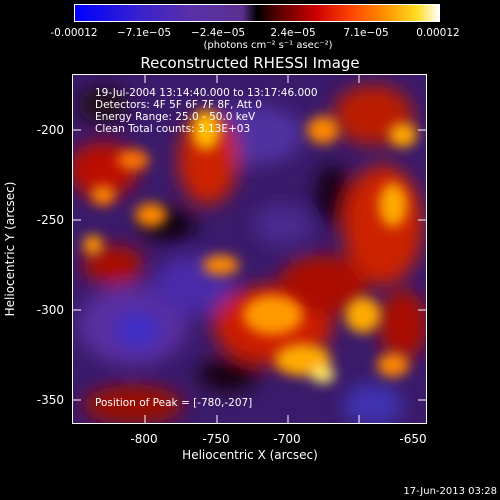 Image resolution: width=500 pixels, height=500 pixels. Describe the element at coordinates (144, 439) in the screenshot. I see `x-tick-label: -800` at that location.